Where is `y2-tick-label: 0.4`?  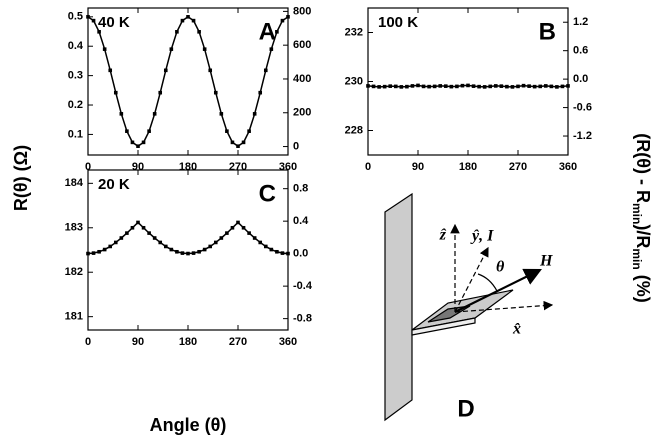 y2-tick-label: 0.4 is located at coordinates (301, 221).